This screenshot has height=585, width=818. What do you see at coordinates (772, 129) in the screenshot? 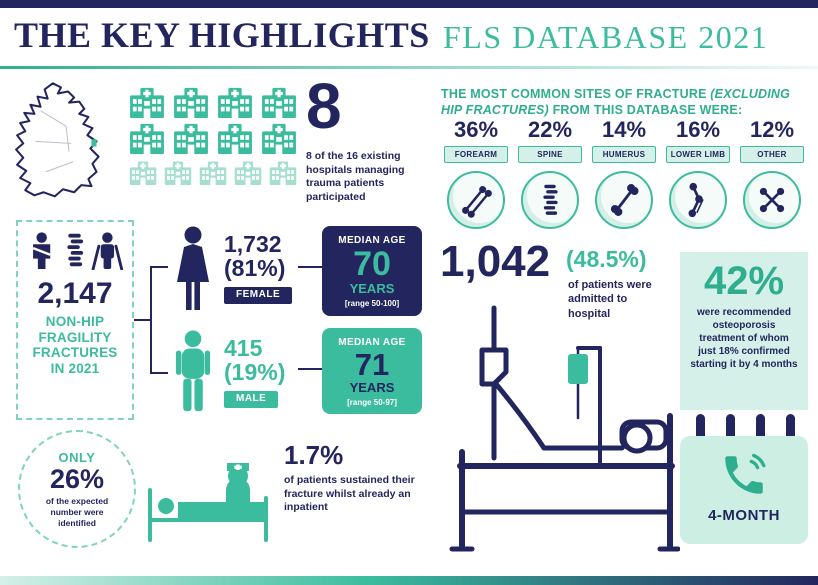
I see `fracture-percent: 12%` at bounding box center [772, 129].